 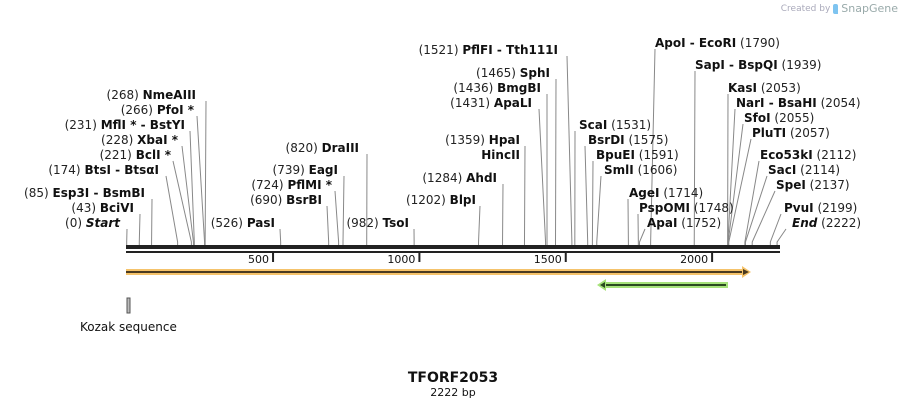 I want to click on restriction-site-label: (174) BtsI - BtsαI, so click(x=103, y=170).